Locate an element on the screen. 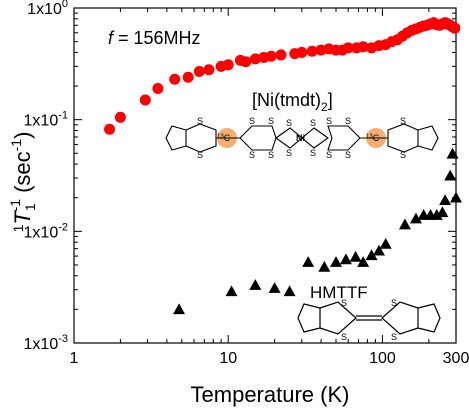 This screenshot has width=469, height=412. right-central-ring is located at coordinates (344, 138).